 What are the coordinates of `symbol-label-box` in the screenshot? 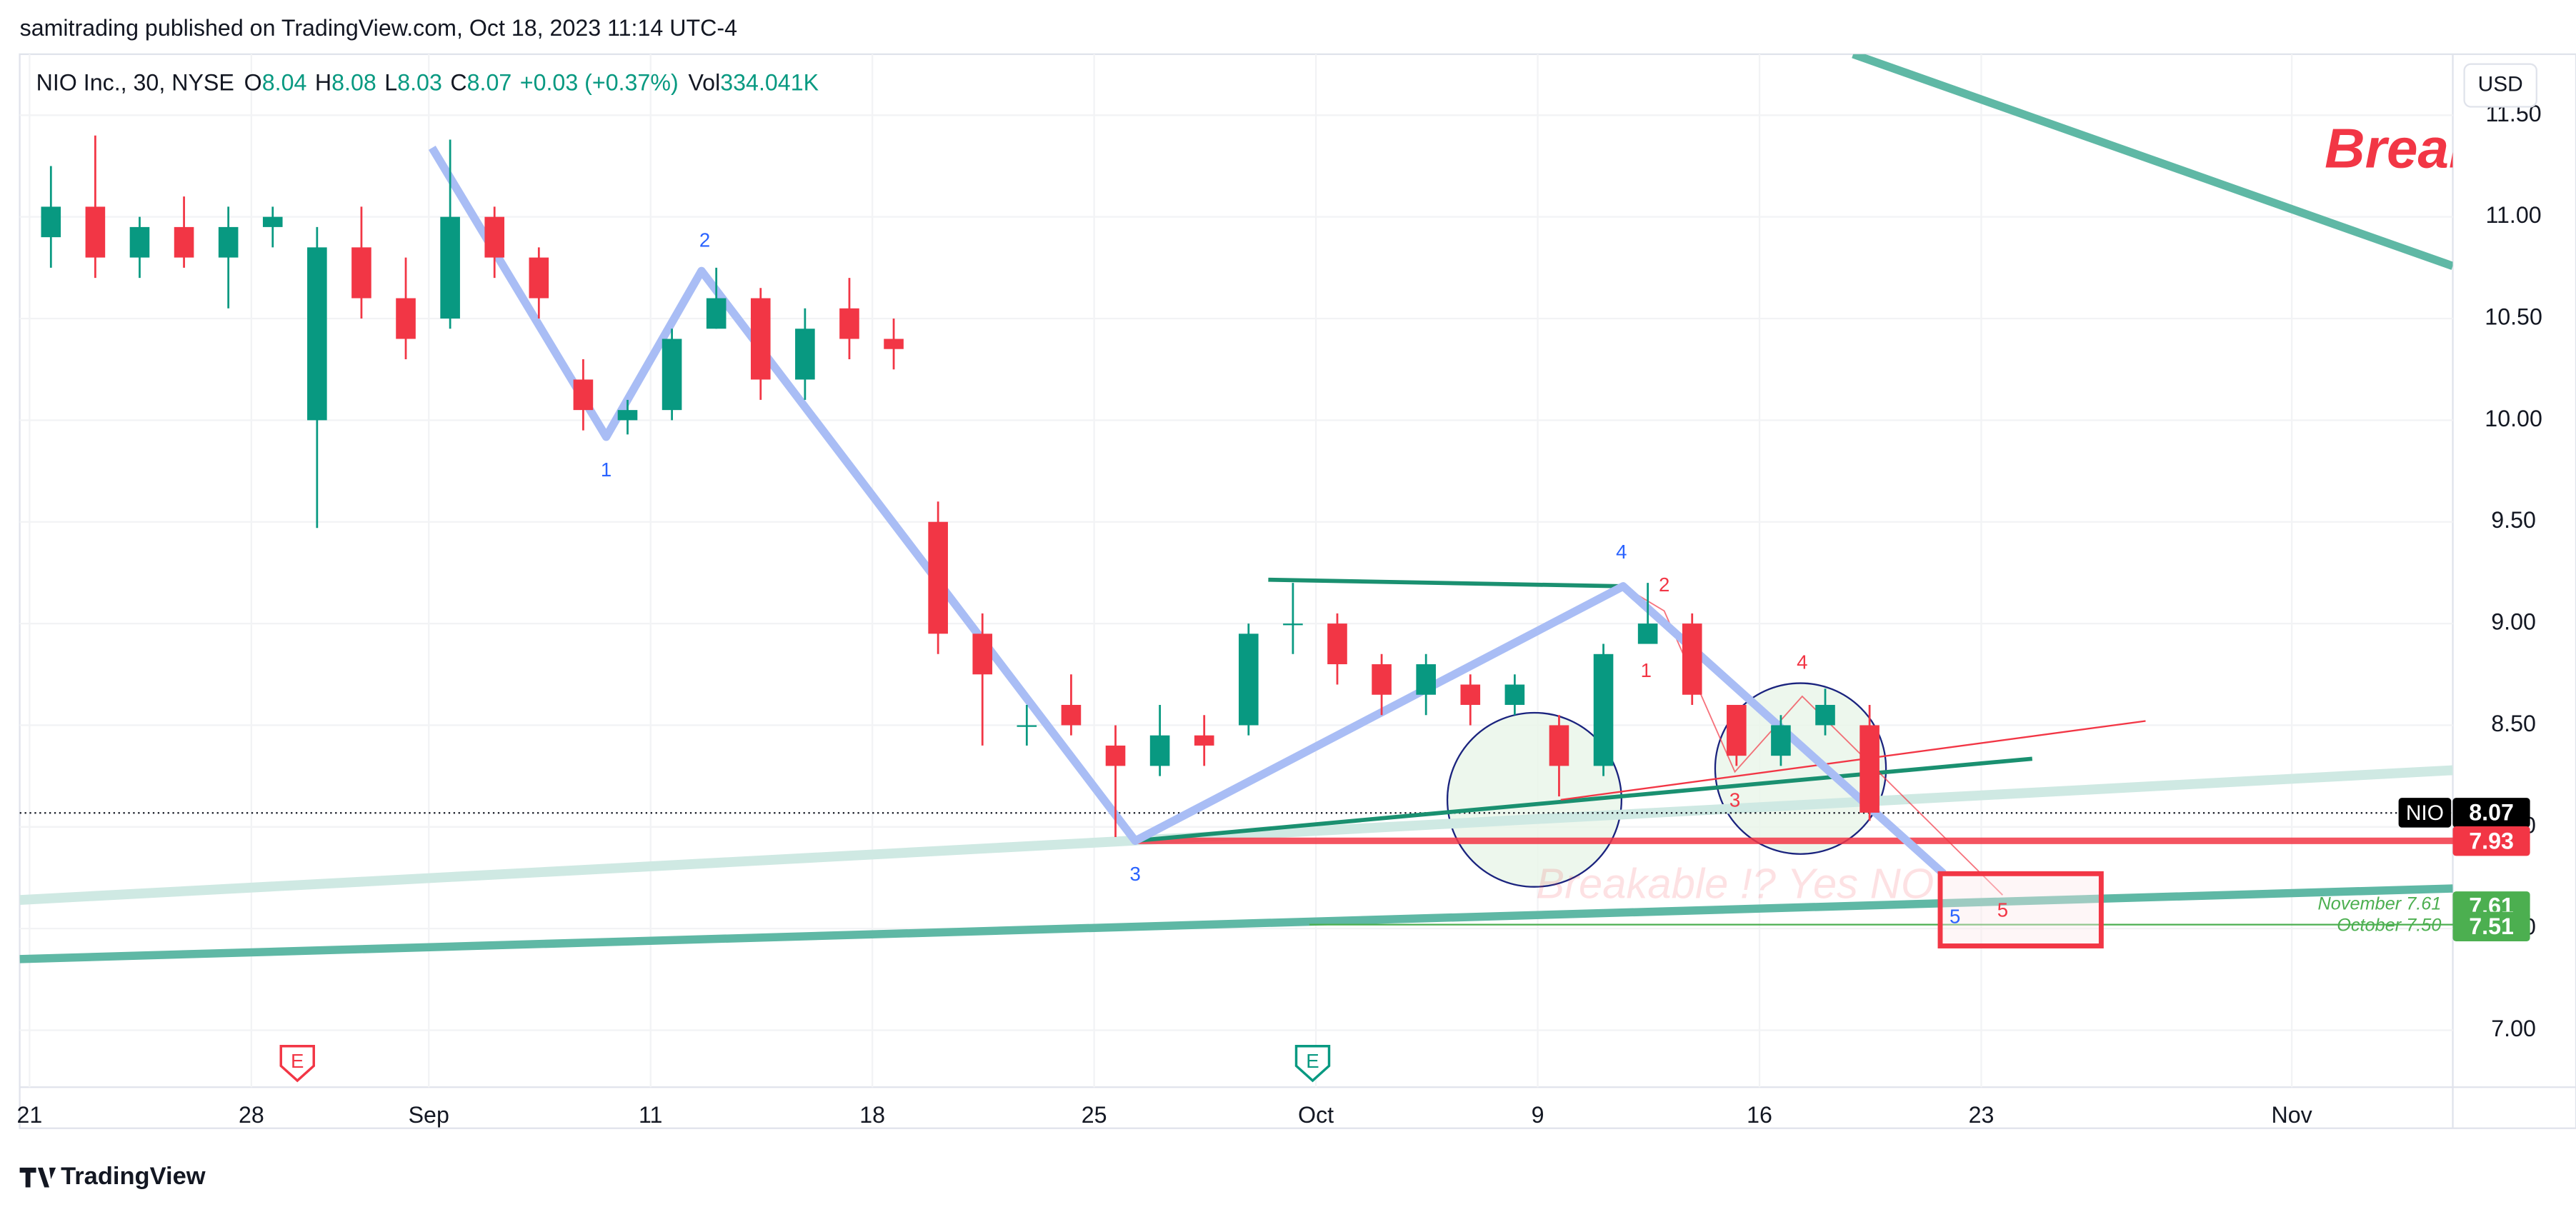 It's located at (2425, 813).